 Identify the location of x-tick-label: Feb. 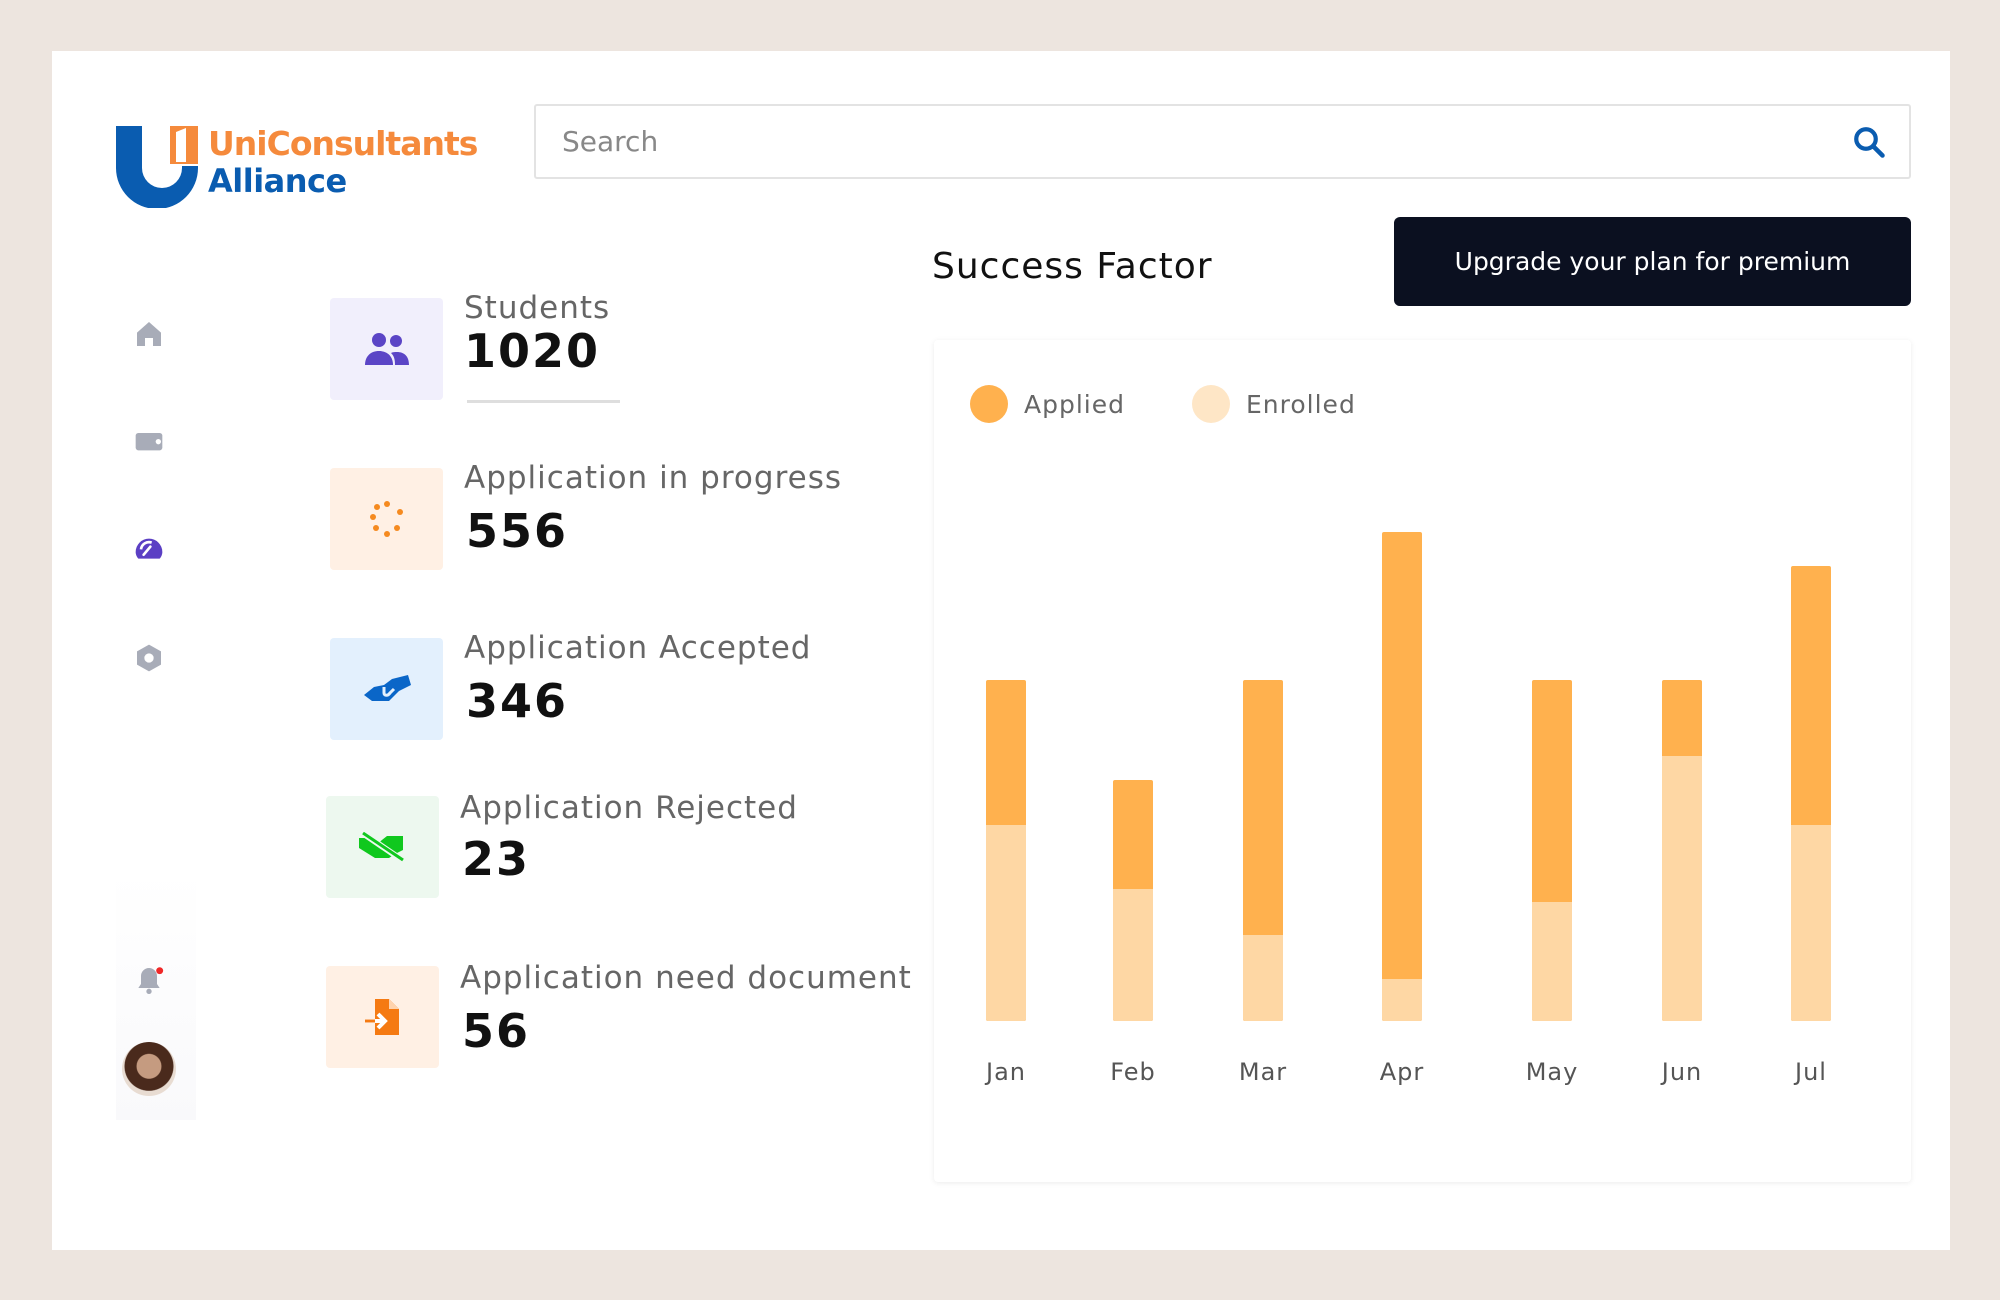
(1133, 1072).